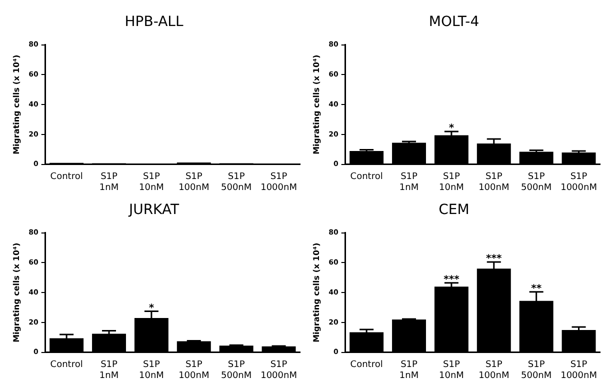  Describe the element at coordinates (154, 210) in the screenshot. I see `chart-title: JURKAT` at that location.